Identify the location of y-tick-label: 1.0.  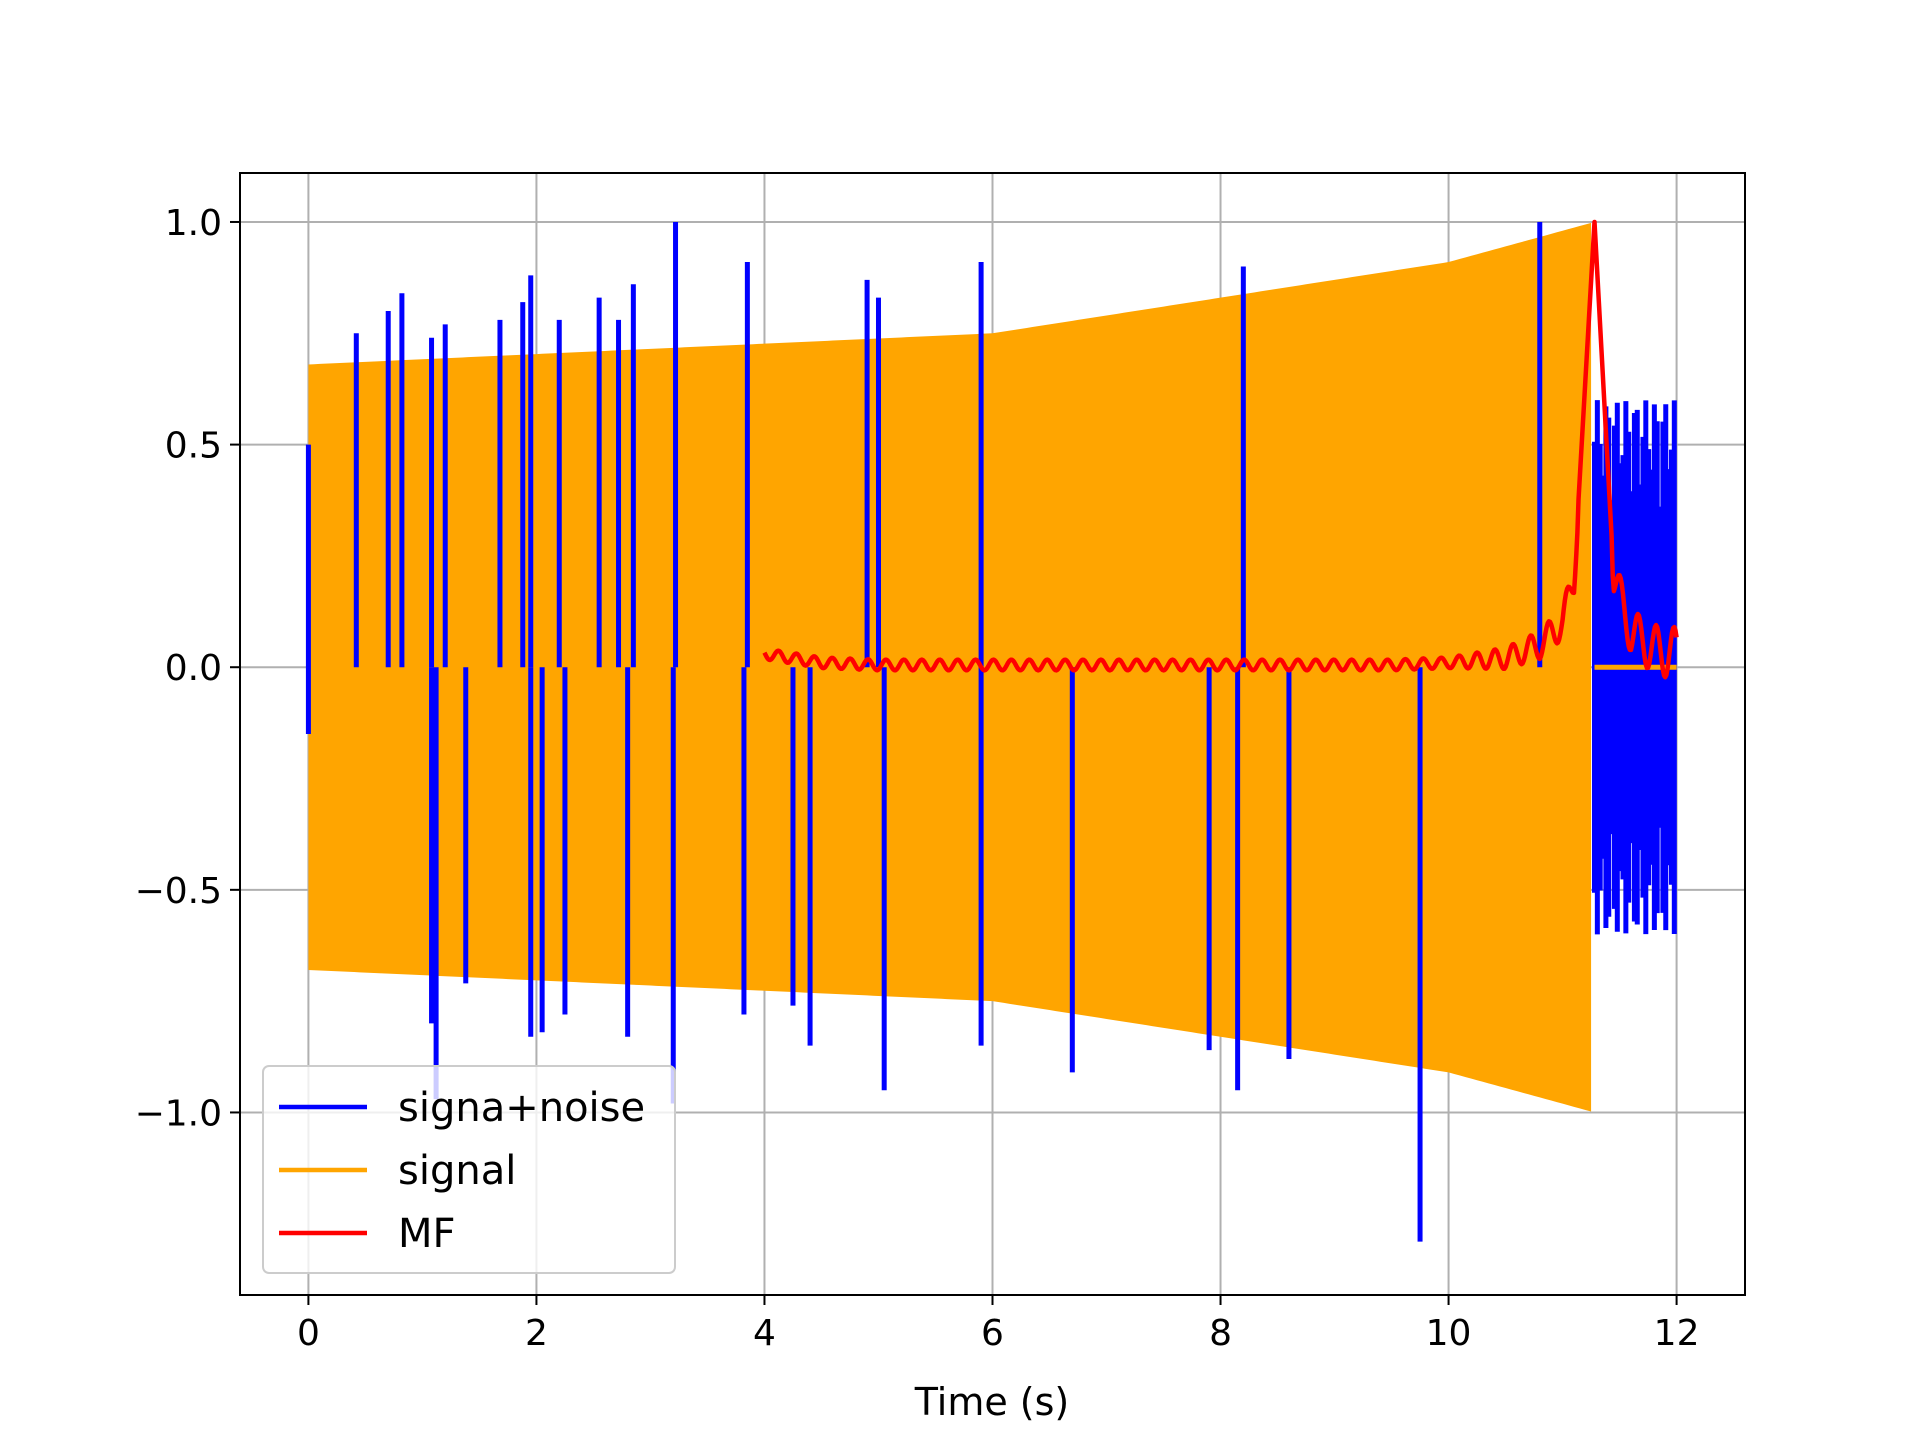
(193, 223).